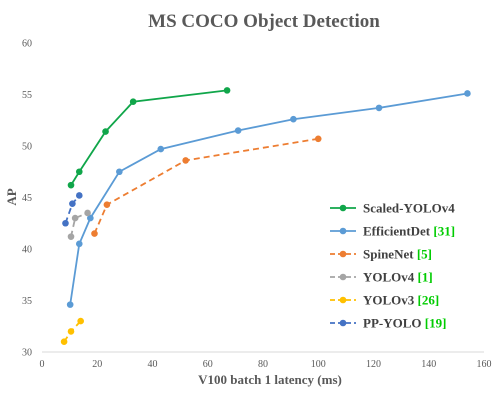 Image resolution: width=497 pixels, height=407 pixels. What do you see at coordinates (398, 277) in the screenshot?
I see `legend-label: YOLOv4 [1]` at bounding box center [398, 277].